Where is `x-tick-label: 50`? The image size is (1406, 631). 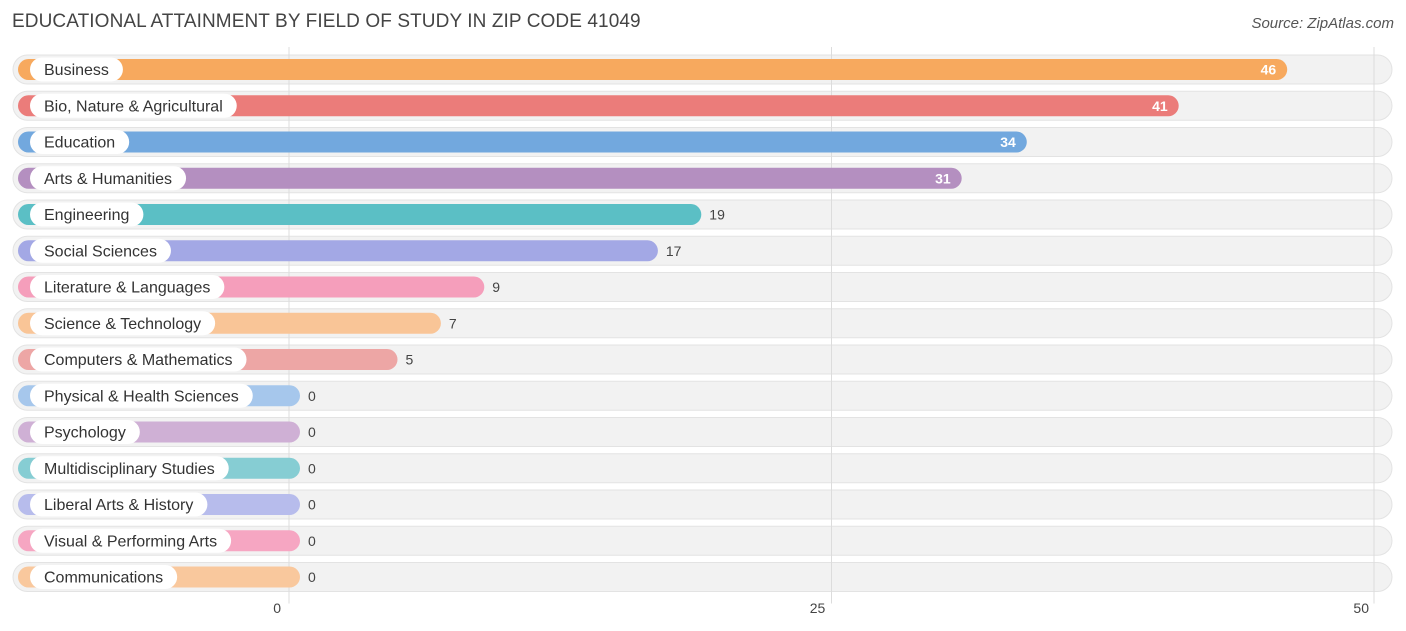
x-tick-label: 50 is located at coordinates (1361, 608).